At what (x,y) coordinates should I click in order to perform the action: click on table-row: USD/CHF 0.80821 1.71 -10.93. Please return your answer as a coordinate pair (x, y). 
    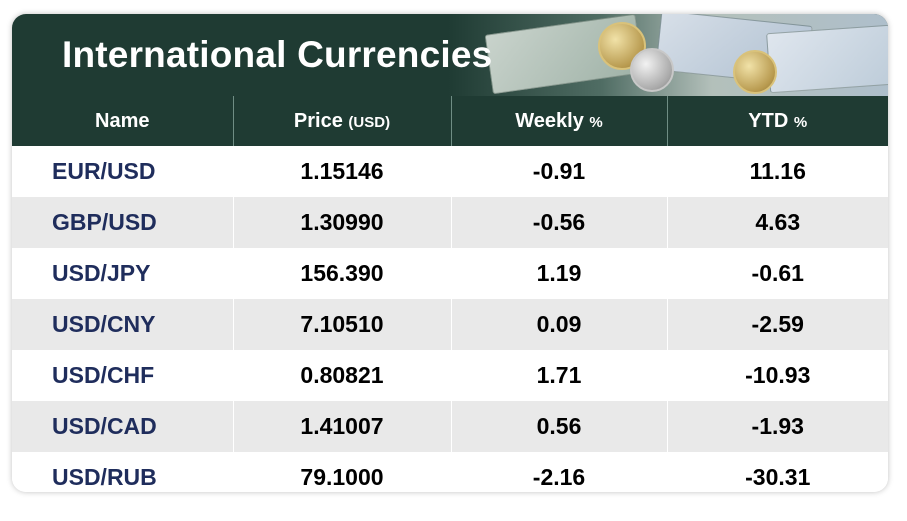
    Looking at the image, I should click on (450, 375).